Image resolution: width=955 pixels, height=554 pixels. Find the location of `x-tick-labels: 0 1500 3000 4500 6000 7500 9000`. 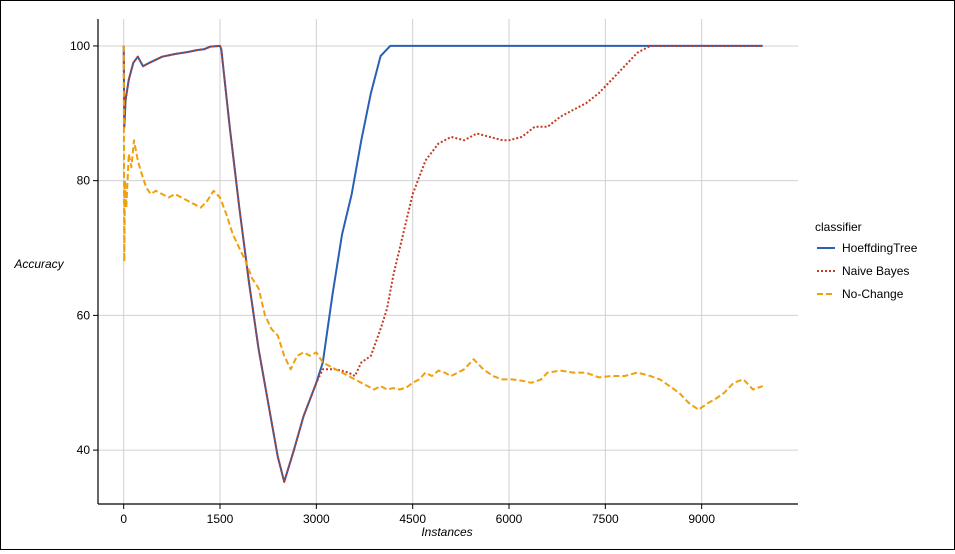

x-tick-labels: 0 1500 3000 4500 6000 7500 9000 is located at coordinates (417, 519).